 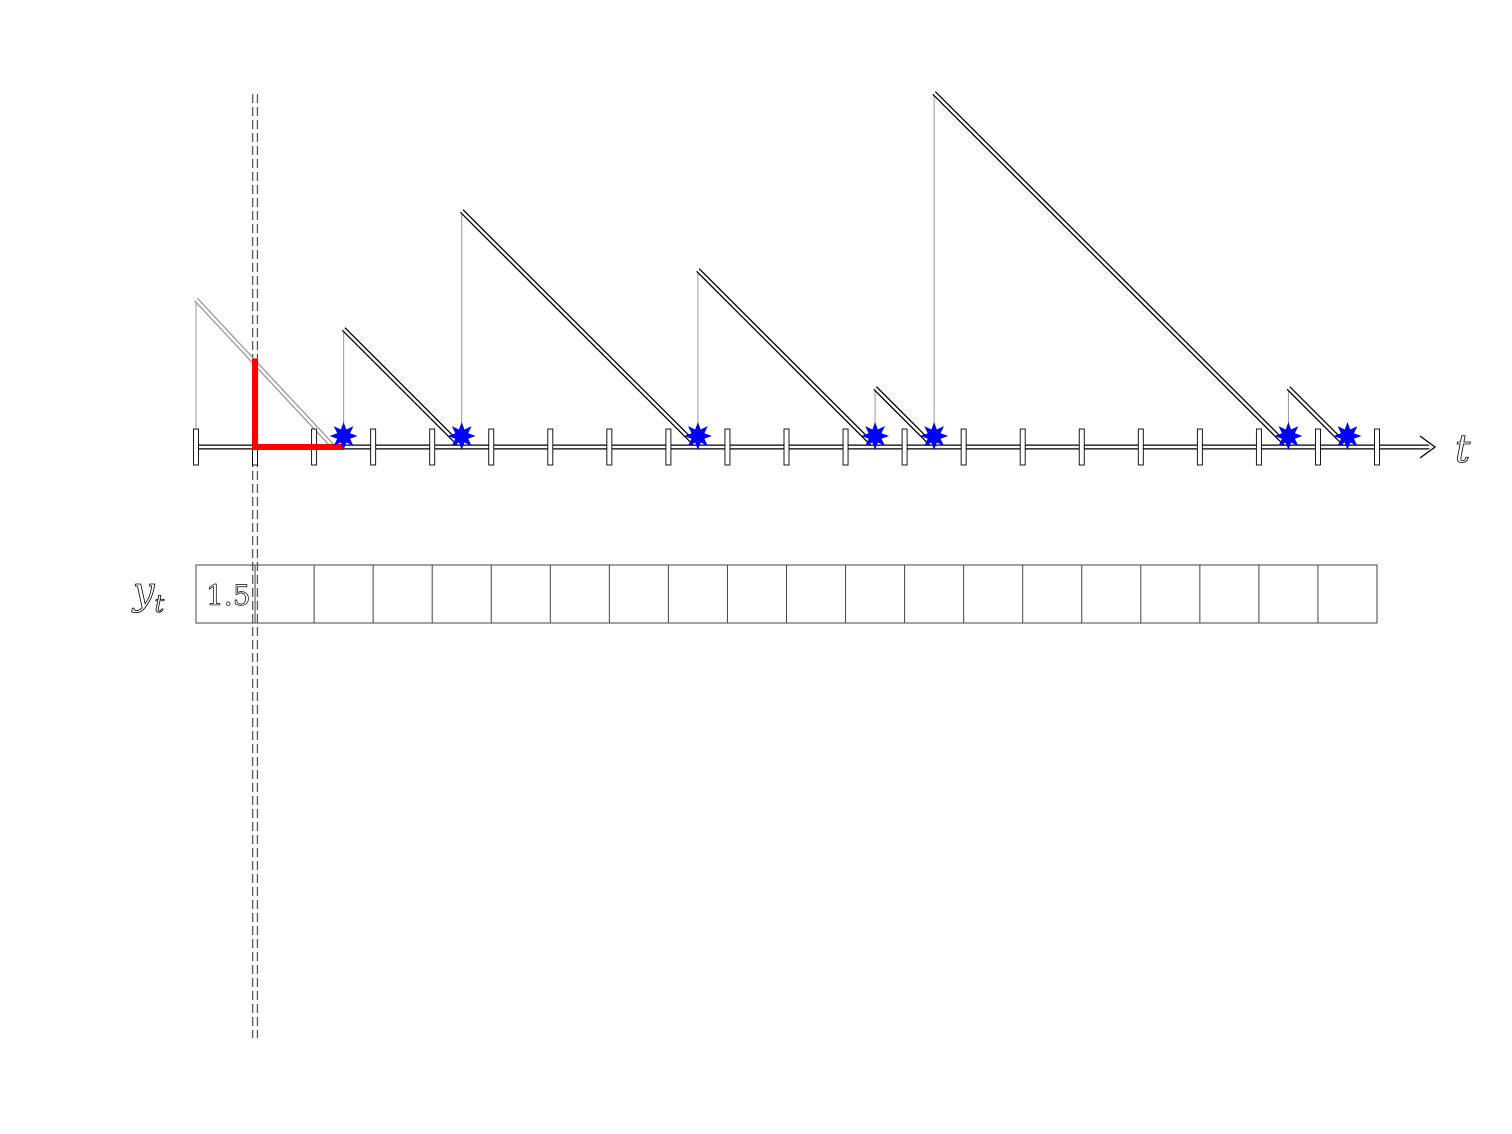 What do you see at coordinates (786, 594) in the screenshot?
I see `value-row: 1.5` at bounding box center [786, 594].